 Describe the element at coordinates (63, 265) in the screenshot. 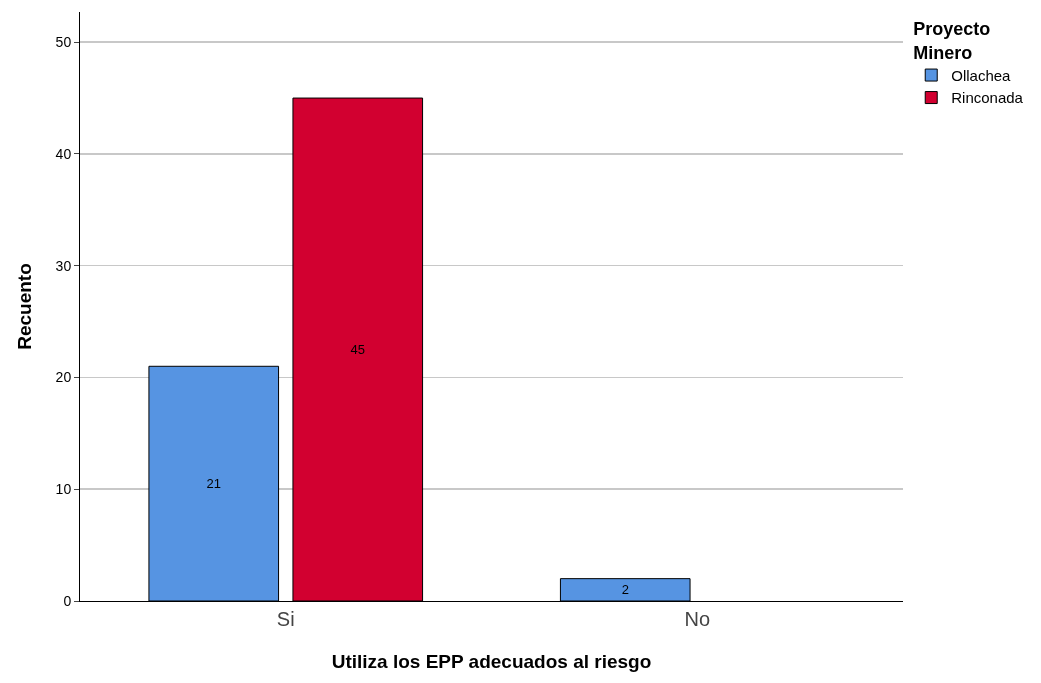

I see `y-tick-label: 30` at that location.